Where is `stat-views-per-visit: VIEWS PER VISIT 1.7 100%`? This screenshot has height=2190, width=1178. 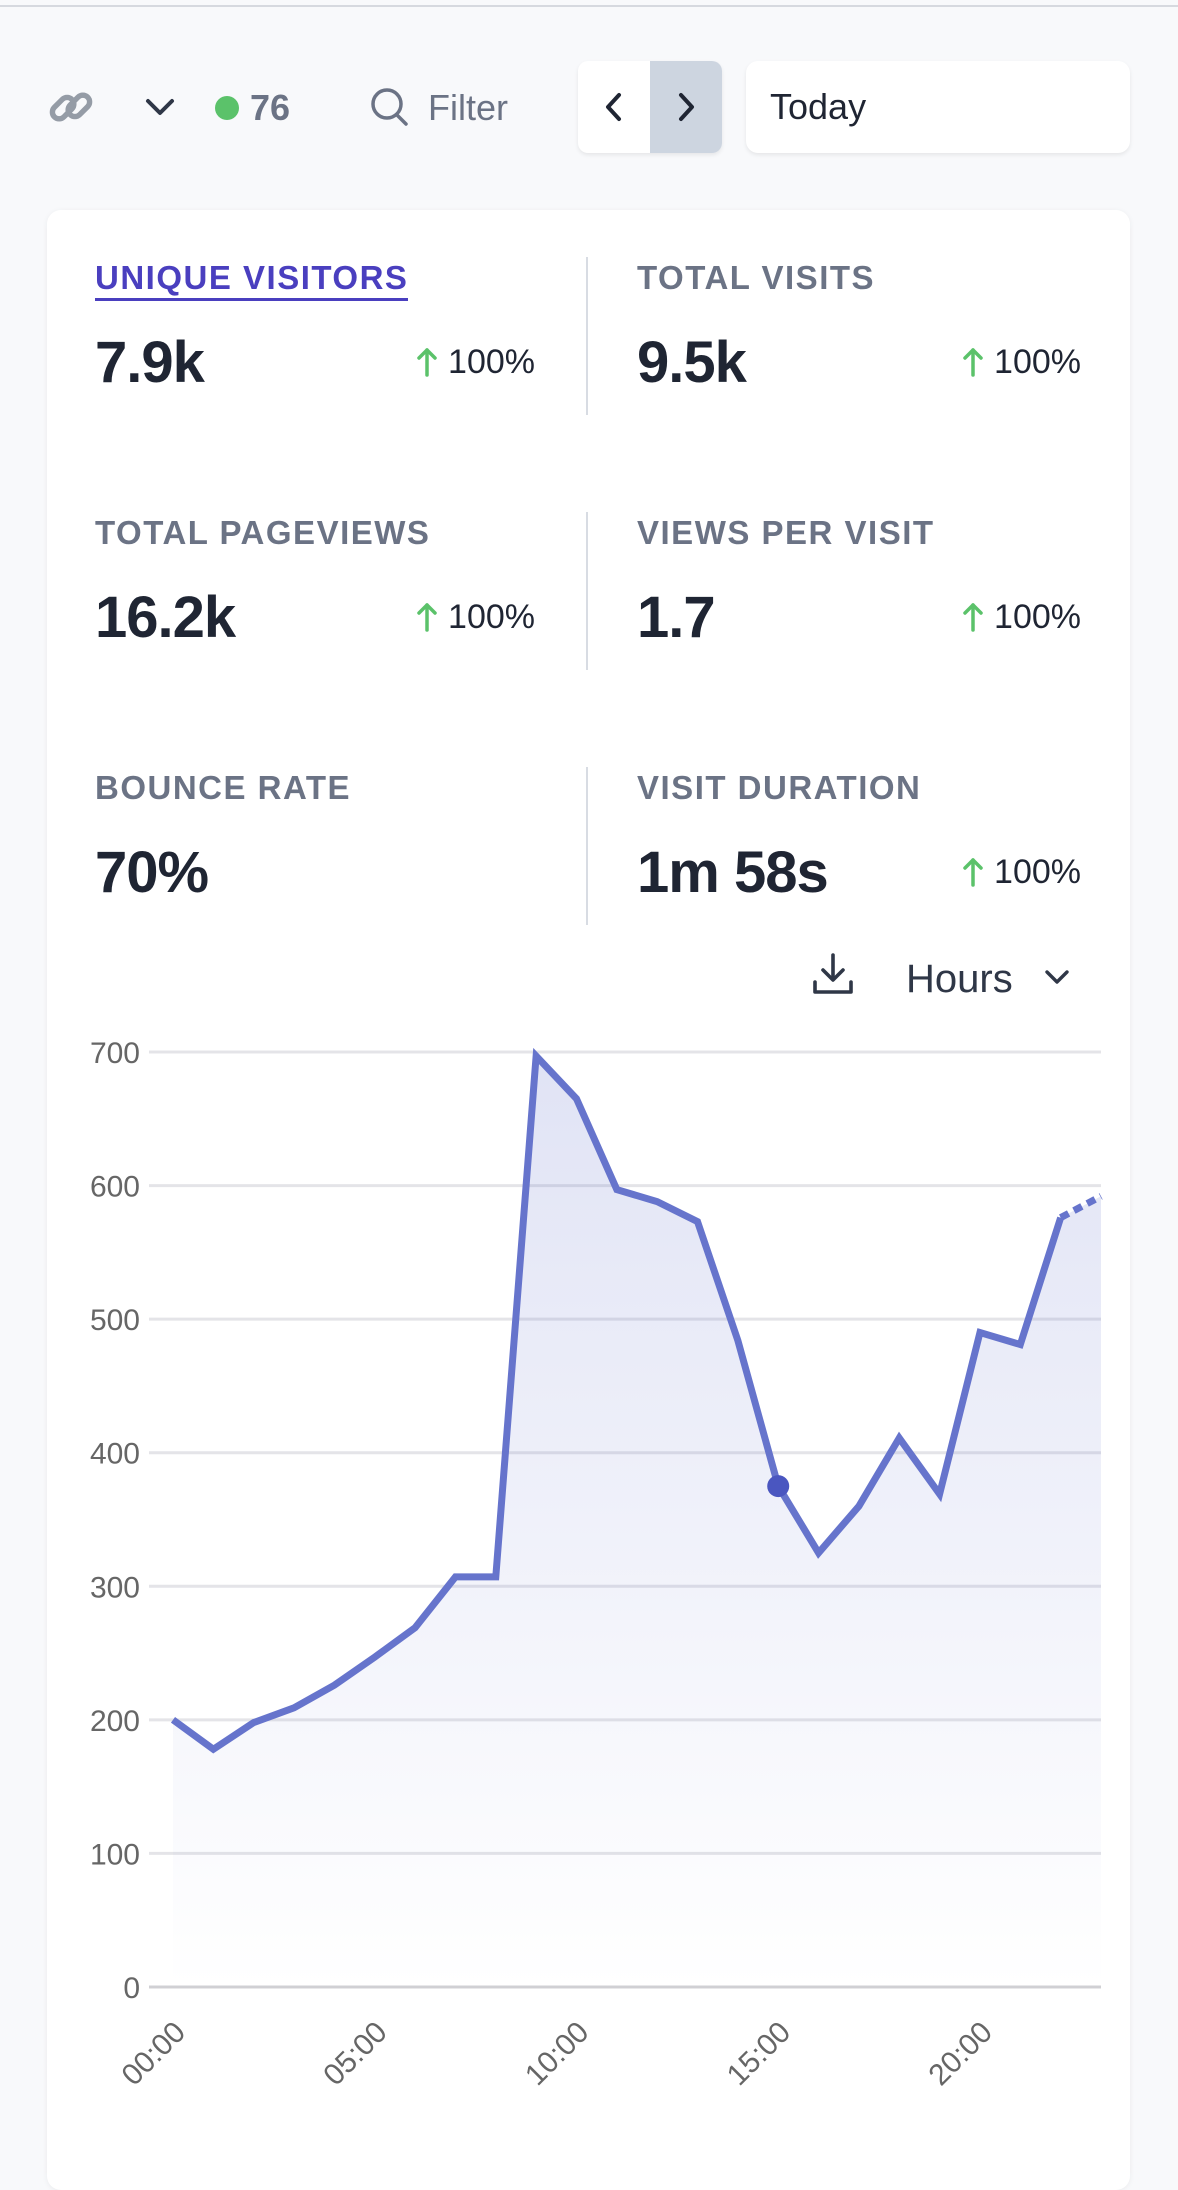
stat-views-per-visit: VIEWS PER VISIT 1.7 100% is located at coordinates (859, 588).